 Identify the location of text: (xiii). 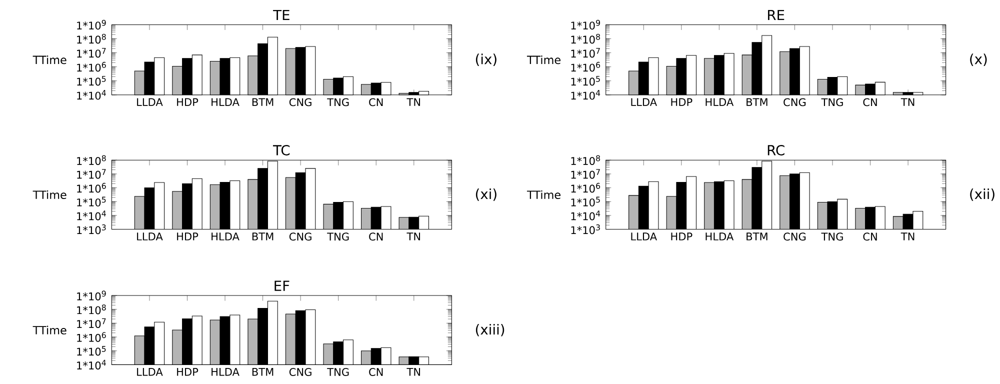
(490, 330).